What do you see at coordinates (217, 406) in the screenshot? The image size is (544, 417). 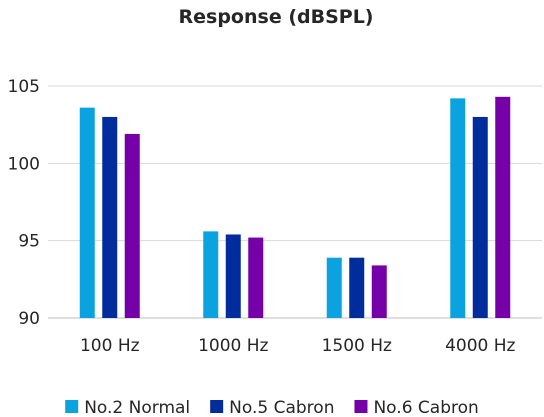 I see `legend-swatch-no-5-cabron` at bounding box center [217, 406].